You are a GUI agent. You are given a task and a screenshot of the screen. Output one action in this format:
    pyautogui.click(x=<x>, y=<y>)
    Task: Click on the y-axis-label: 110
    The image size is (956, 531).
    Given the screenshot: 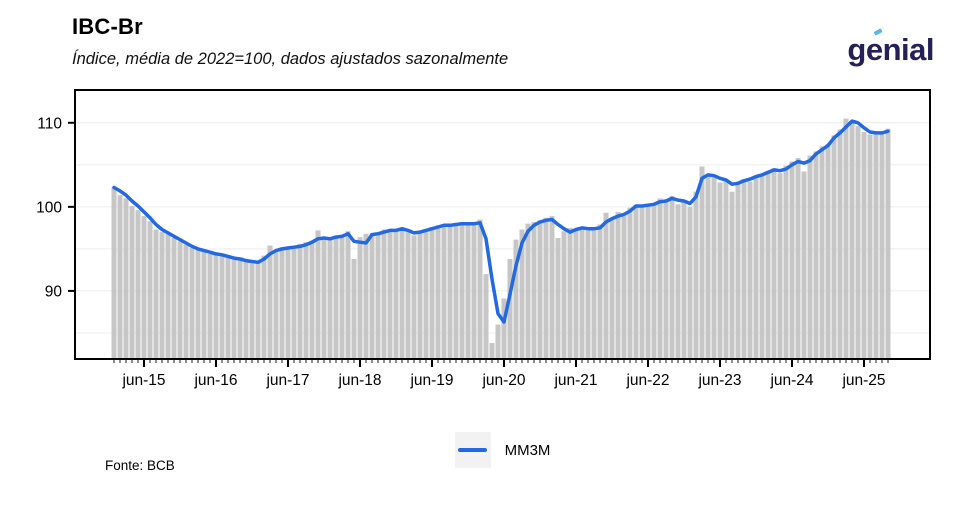 What is the action you would take?
    pyautogui.click(x=49, y=123)
    